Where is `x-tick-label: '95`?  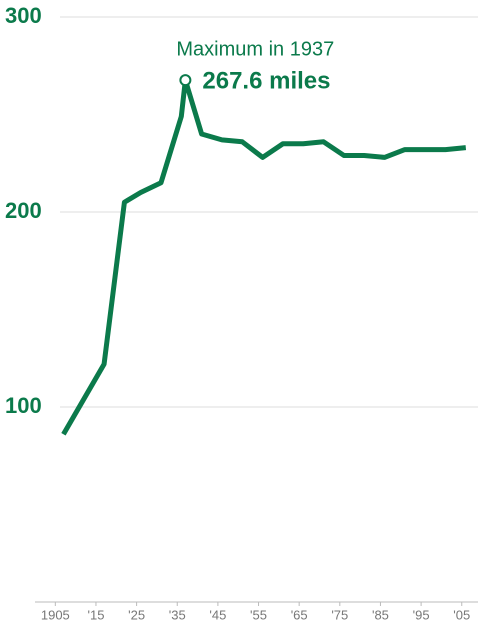 x-tick-label: '95 is located at coordinates (421, 614).